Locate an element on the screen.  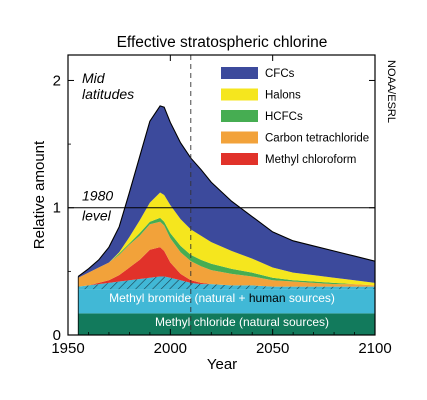
x-tick-label-1: 2000 is located at coordinates (170, 348).